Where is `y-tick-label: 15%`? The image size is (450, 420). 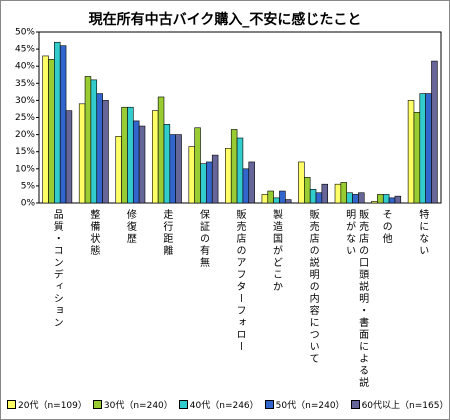 y-tick-label: 15% is located at coordinates (25, 152).